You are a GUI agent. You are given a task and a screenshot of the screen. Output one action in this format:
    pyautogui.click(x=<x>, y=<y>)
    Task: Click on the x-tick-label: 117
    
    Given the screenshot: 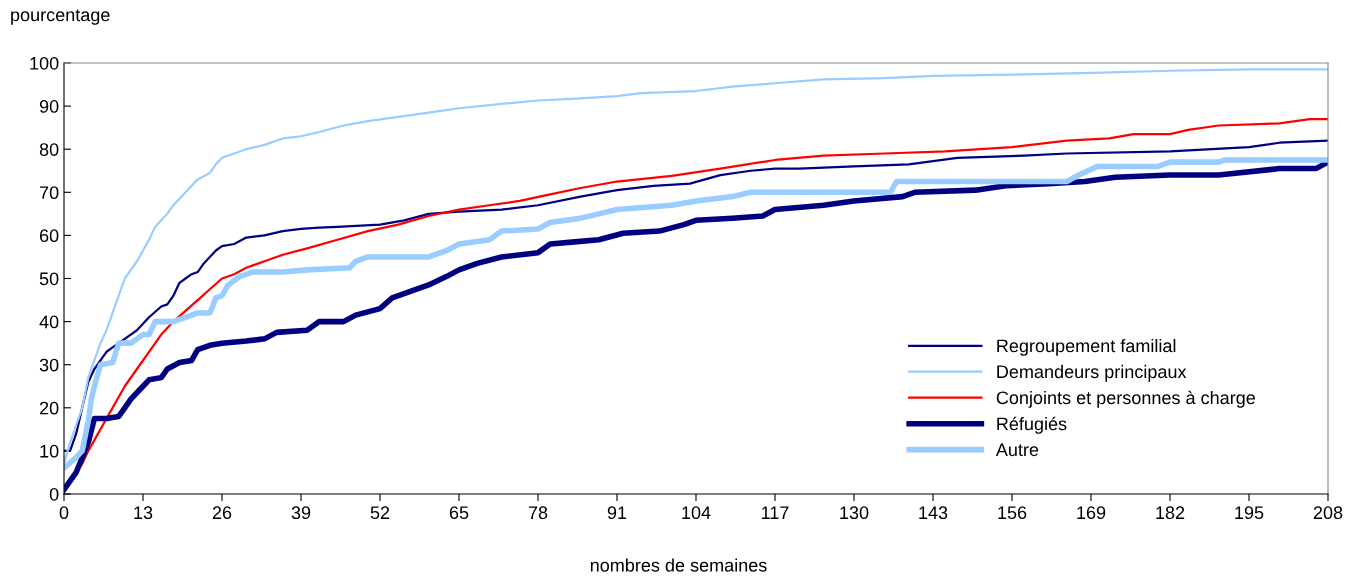 What is the action you would take?
    pyautogui.click(x=775, y=512)
    